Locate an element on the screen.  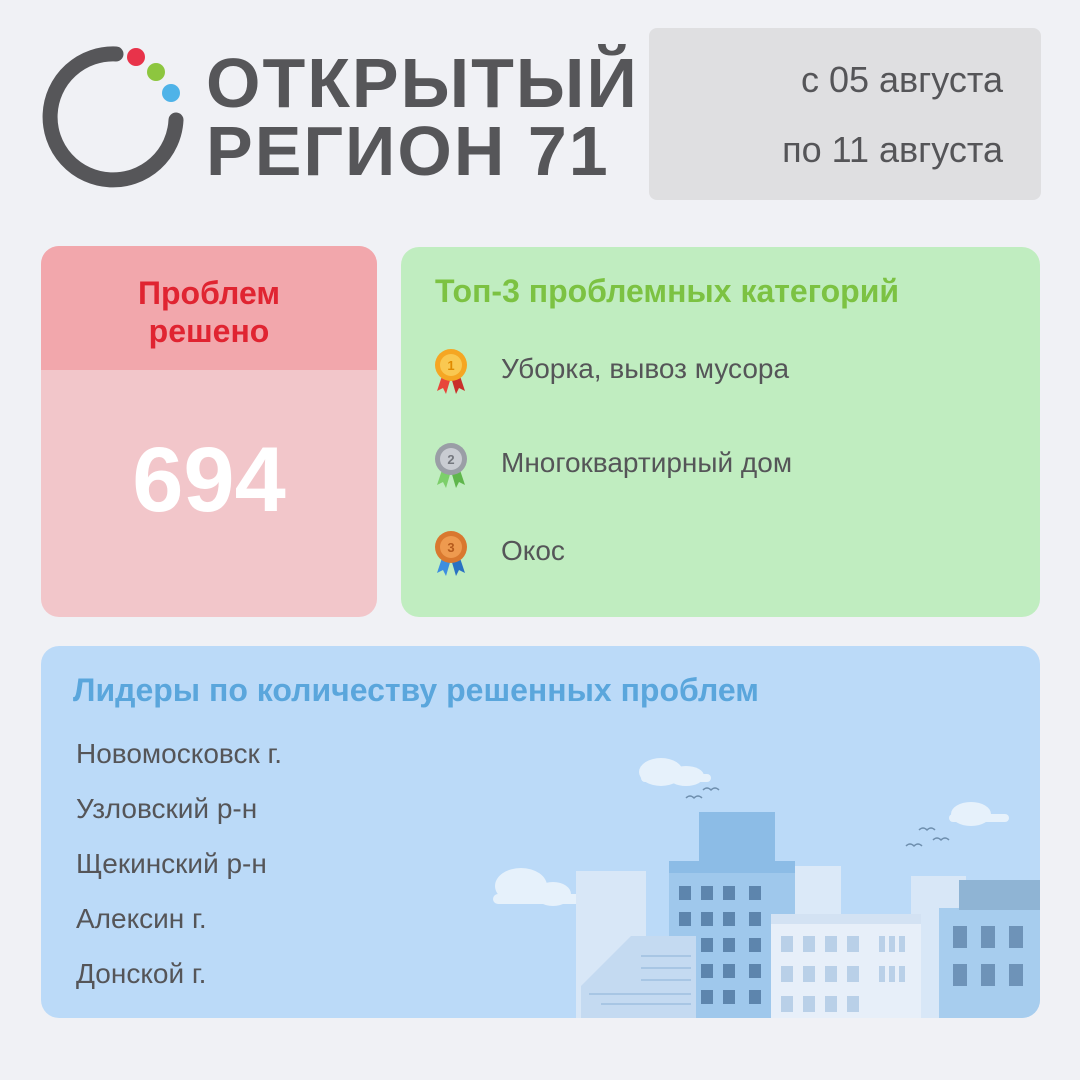
silver-medal-icon: 2 is located at coordinates (451, 465).